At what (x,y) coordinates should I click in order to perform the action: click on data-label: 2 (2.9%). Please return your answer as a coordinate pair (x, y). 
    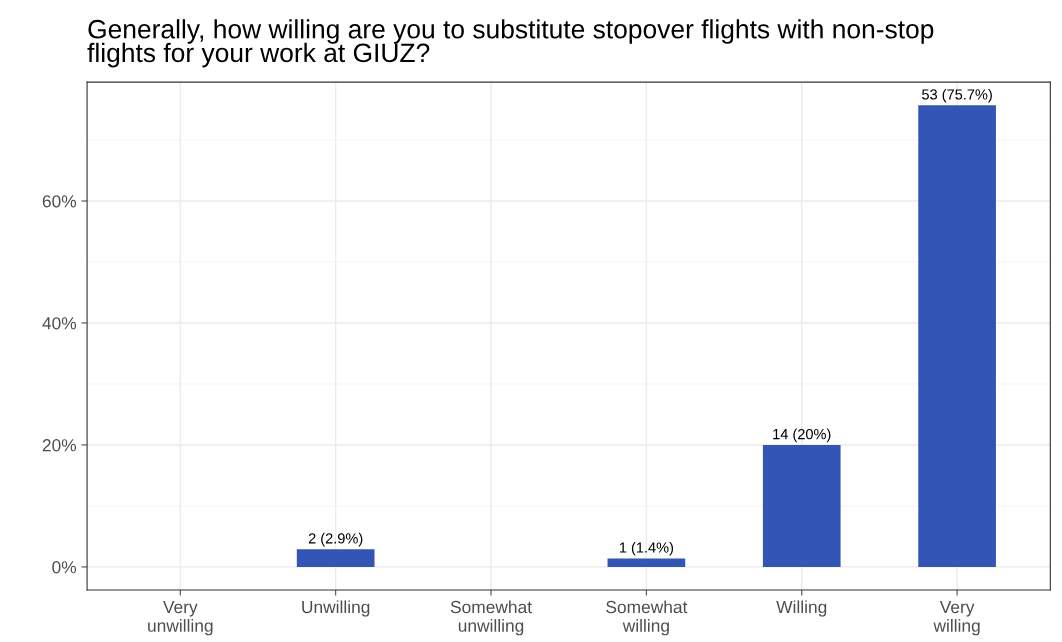
    Looking at the image, I should click on (335, 539).